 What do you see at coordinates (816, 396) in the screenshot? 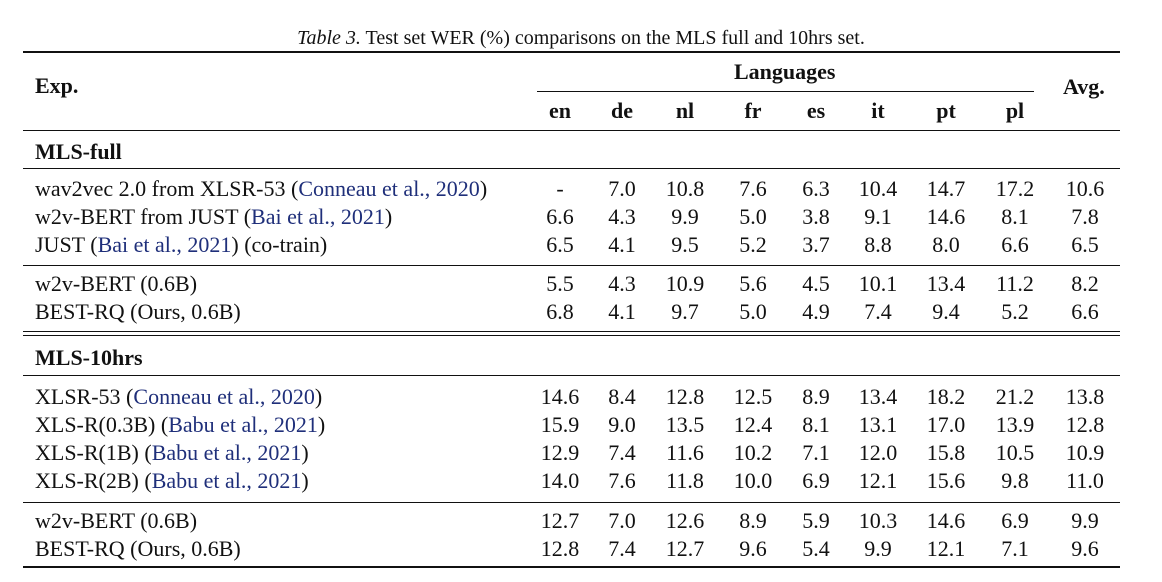
I see `wer-cell-es: 8.9` at bounding box center [816, 396].